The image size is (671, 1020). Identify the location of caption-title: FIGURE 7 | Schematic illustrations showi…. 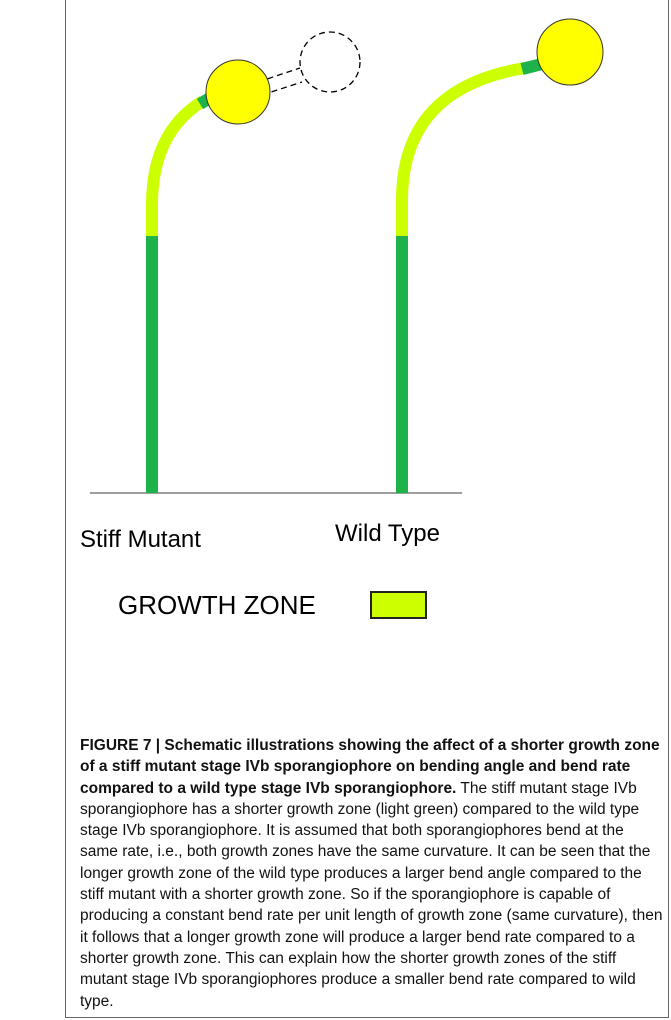
(370, 767).